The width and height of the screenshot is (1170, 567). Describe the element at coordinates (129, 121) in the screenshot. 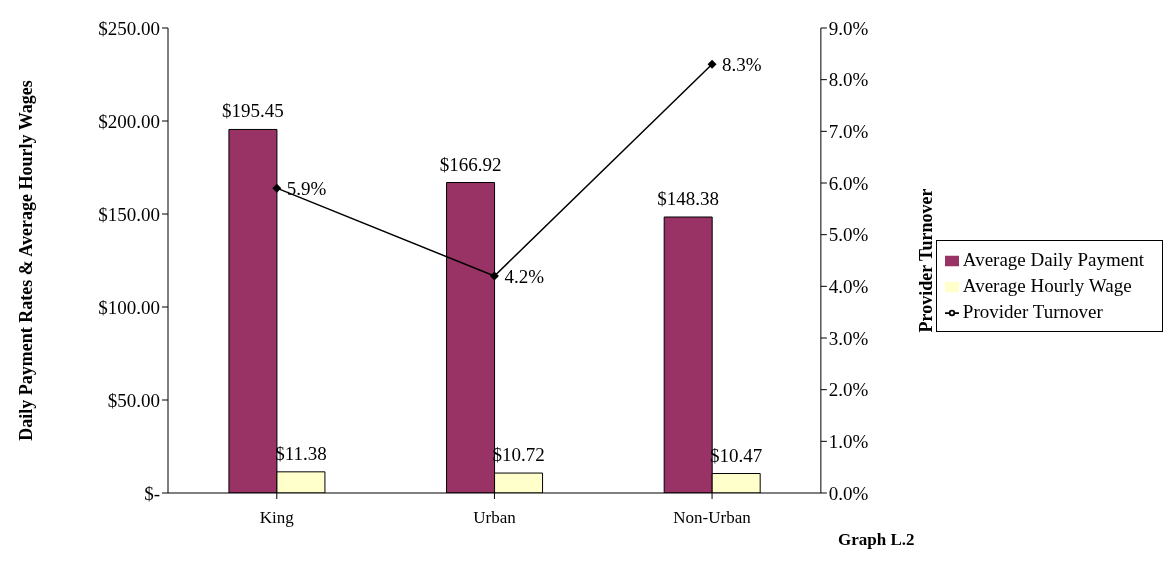

I see `y-tick-label: $200.00` at that location.